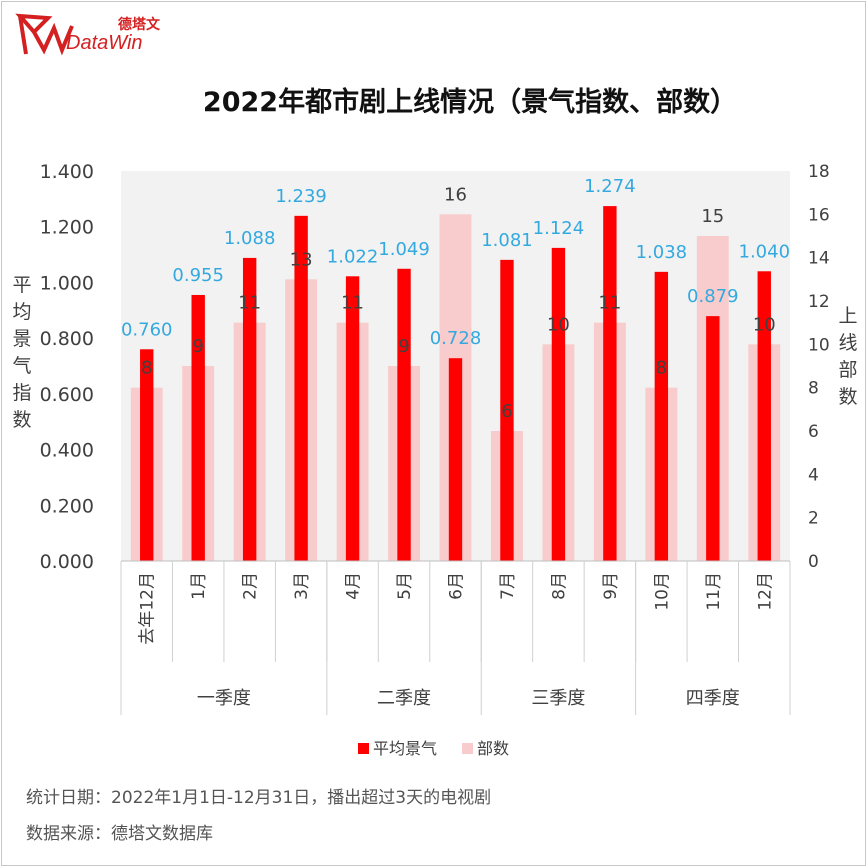 Image resolution: width=867 pixels, height=867 pixels. Describe the element at coordinates (507, 240) in the screenshot. I see `data-label-index: 1.081` at that location.